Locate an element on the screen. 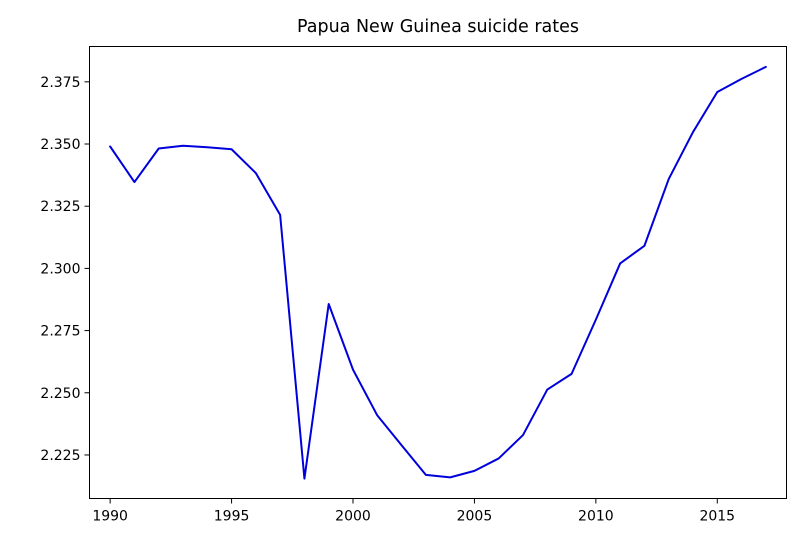 This screenshot has width=801, height=549. x-tick-label: 1990 is located at coordinates (110, 517).